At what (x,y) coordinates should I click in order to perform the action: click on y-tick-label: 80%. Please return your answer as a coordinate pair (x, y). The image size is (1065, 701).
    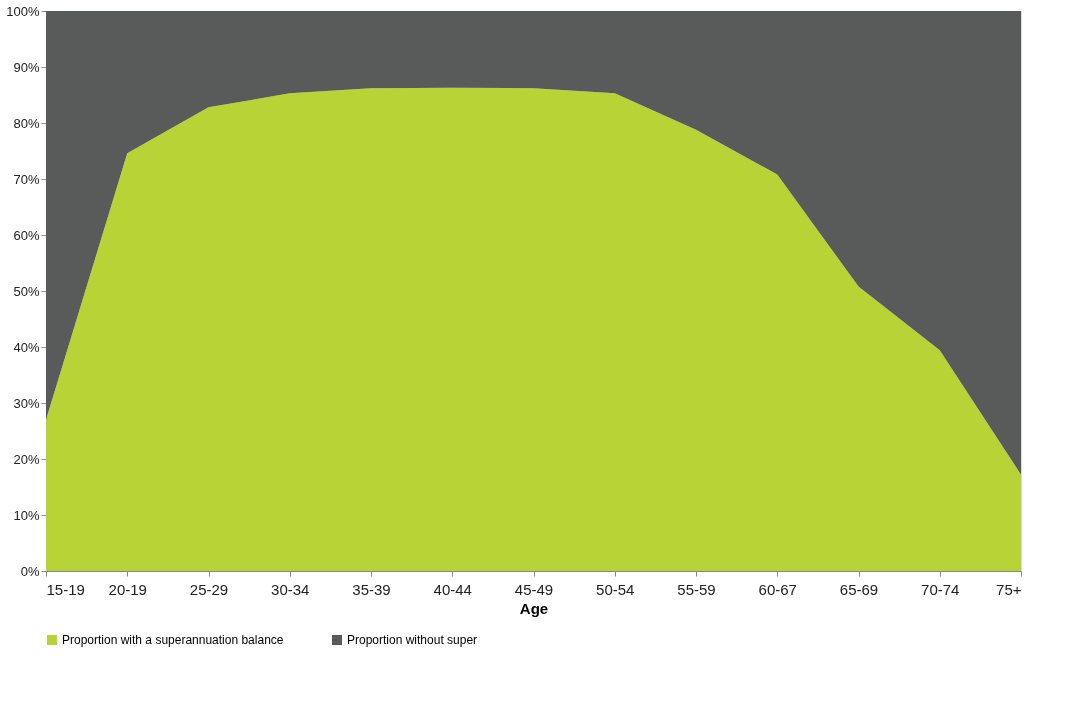
    Looking at the image, I should click on (26, 123).